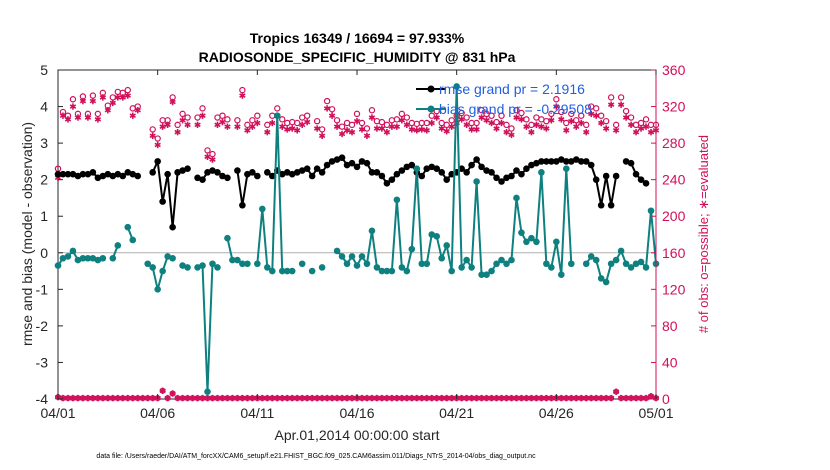  Describe the element at coordinates (42, 399) in the screenshot. I see `y-tick-label: -4` at that location.